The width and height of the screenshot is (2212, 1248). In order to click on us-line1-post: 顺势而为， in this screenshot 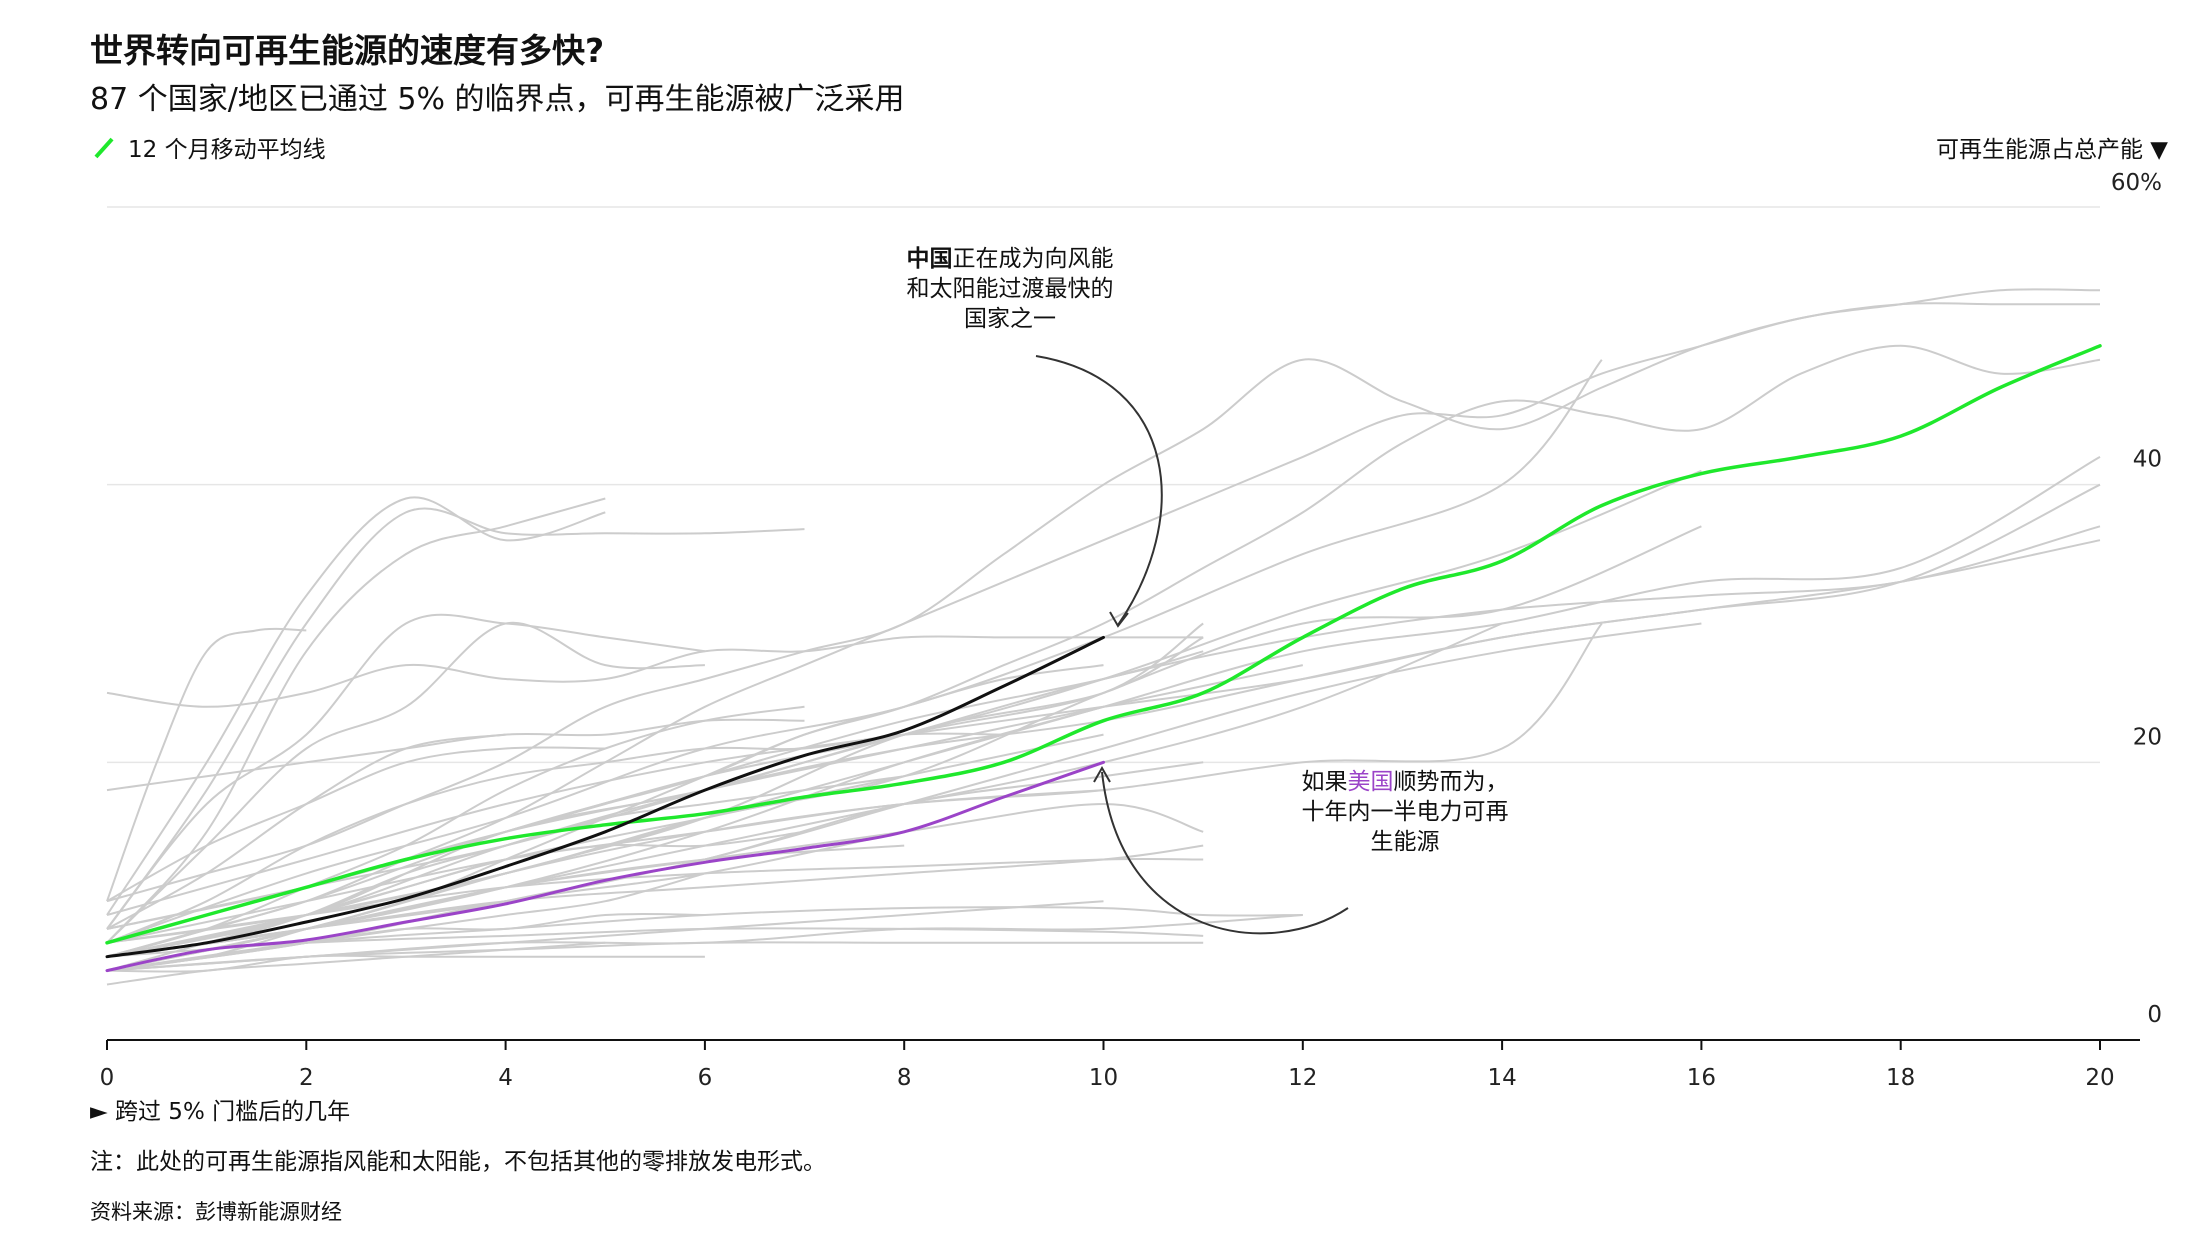, I will do `click(1451, 782)`.